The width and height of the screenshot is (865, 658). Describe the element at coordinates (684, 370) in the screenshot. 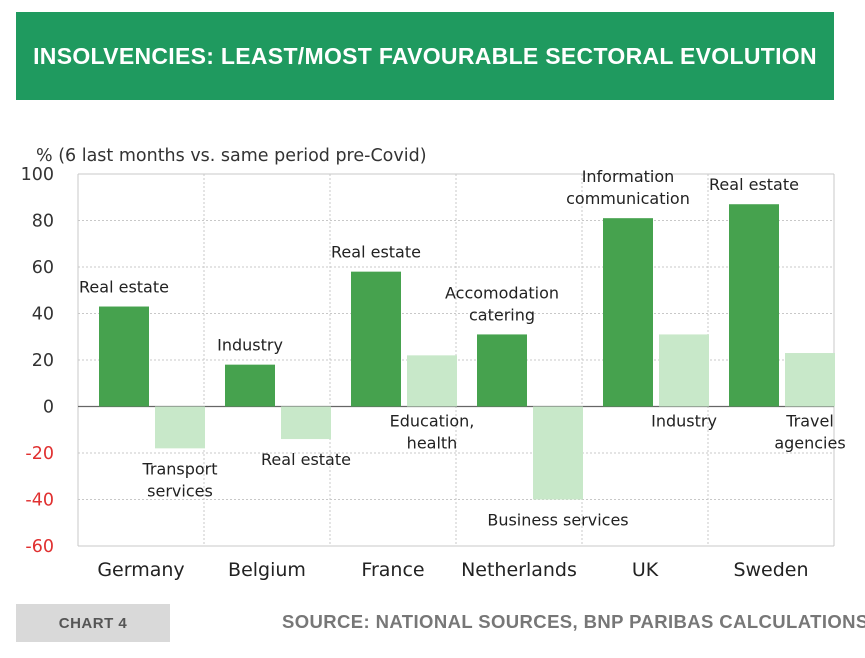

I see `bar-least-uk` at that location.